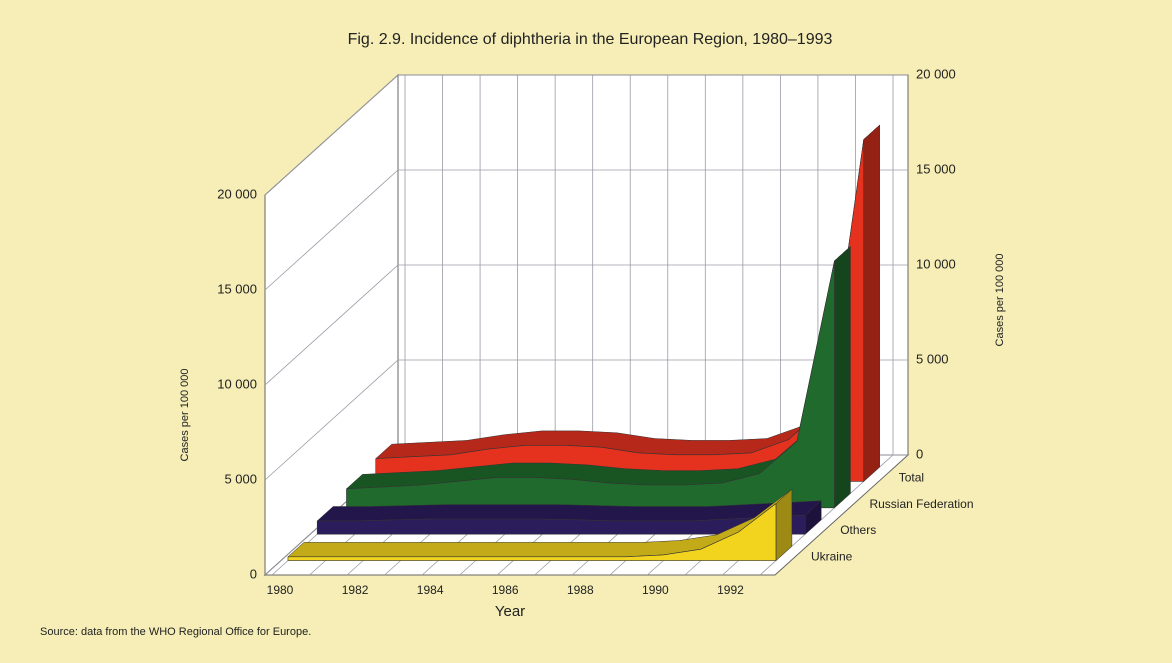  Describe the element at coordinates (858, 530) in the screenshot. I see `legend-label: Others` at that location.